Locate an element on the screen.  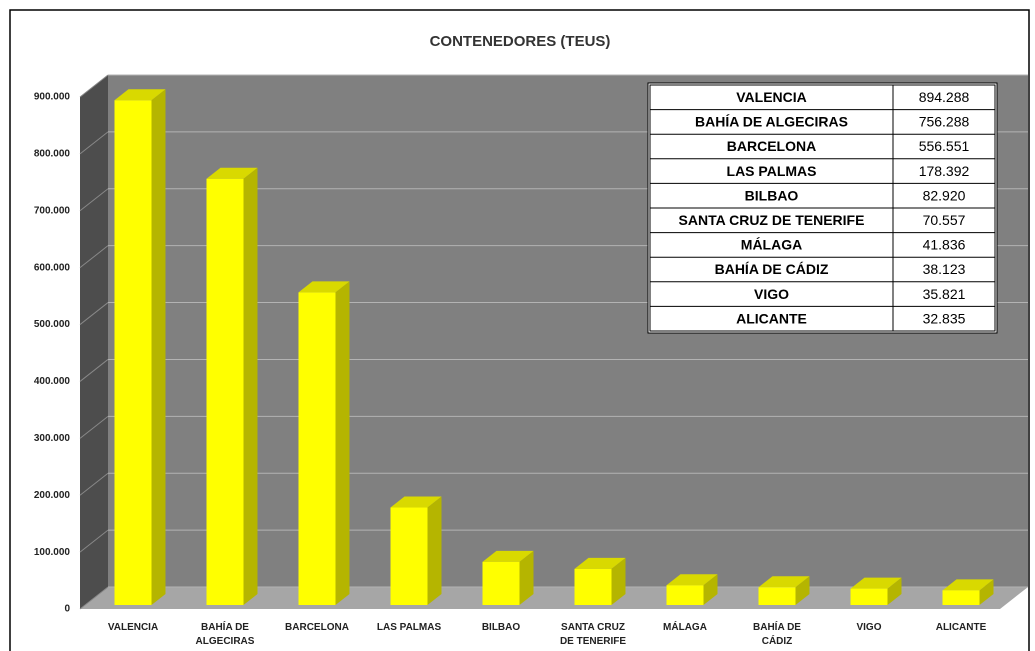
table-name: SANTA CRUZ DE TENERIFE is located at coordinates (772, 220).